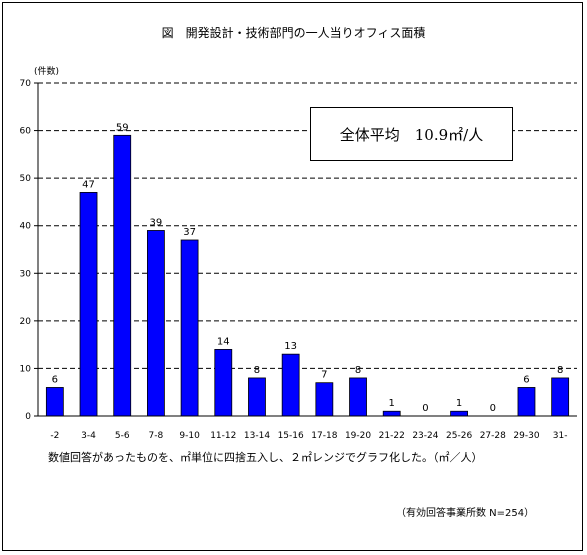 This screenshot has height=555, width=587. What do you see at coordinates (493, 436) in the screenshot?
I see `x-tick-label: 27-28` at bounding box center [493, 436].